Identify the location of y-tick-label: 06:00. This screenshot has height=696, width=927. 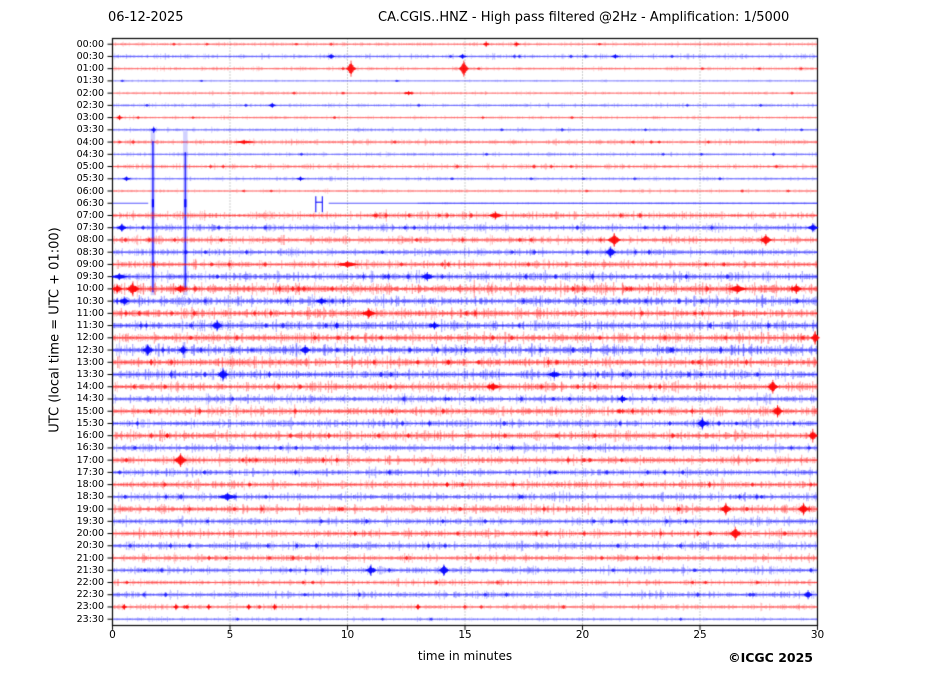
(90, 191).